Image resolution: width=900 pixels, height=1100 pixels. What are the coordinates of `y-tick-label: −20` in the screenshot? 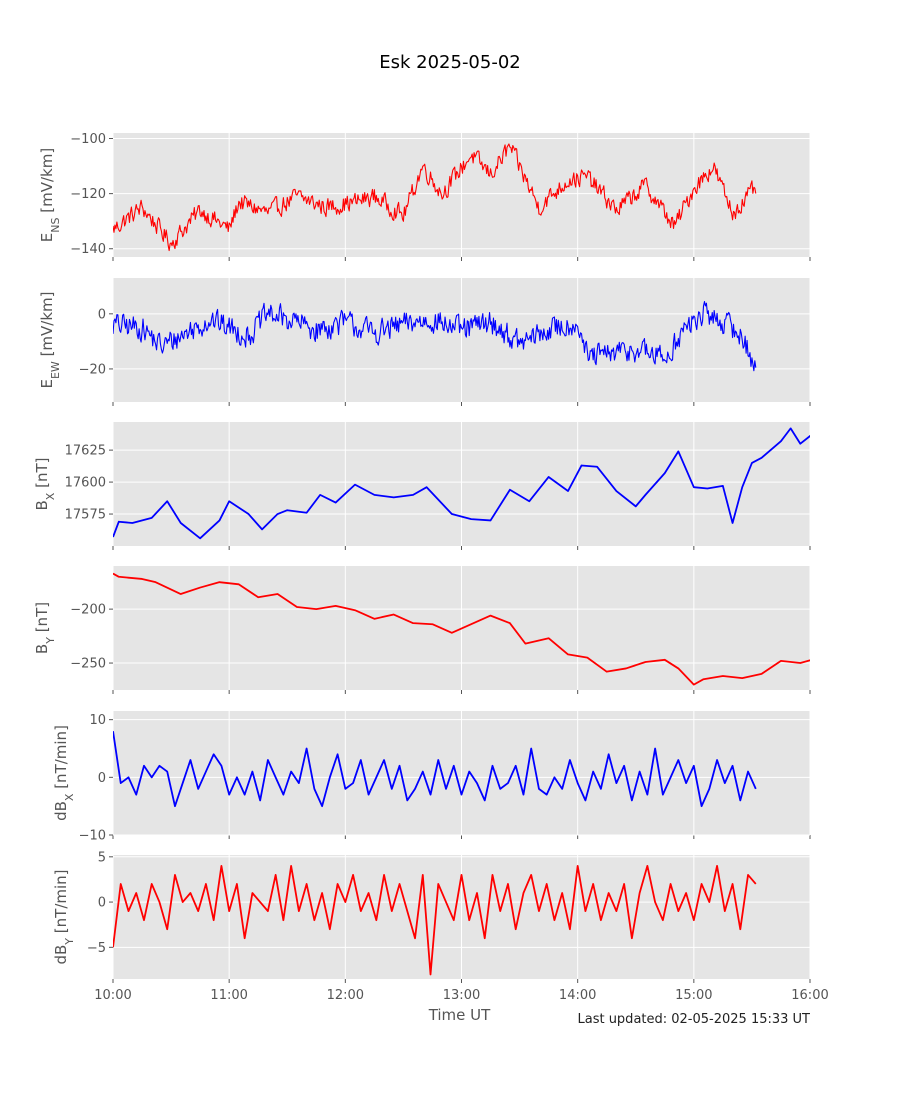 It's located at (92, 369).